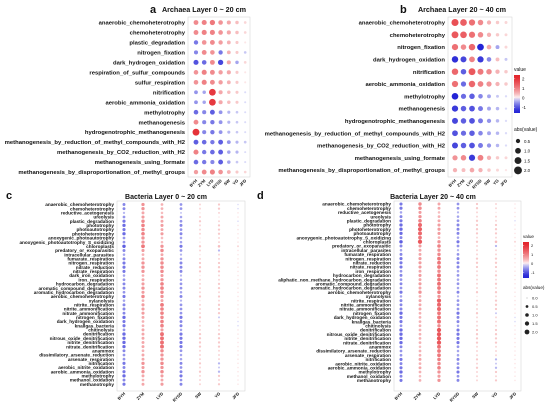 The width and height of the screenshot is (550, 405). I want to click on row-label: denitrification, so click(98, 334).